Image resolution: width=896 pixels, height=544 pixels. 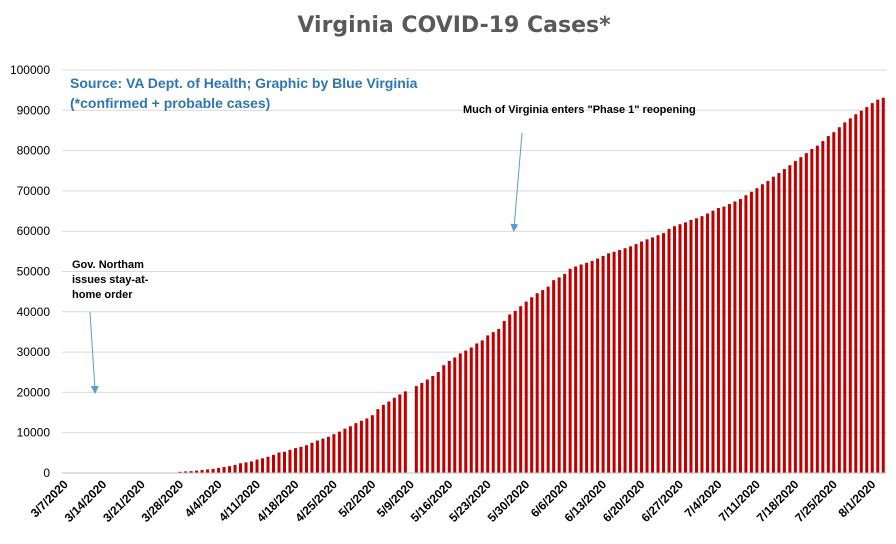 What do you see at coordinates (357, 498) in the screenshot?
I see `x-tick-label: 5/2/2020` at bounding box center [357, 498].